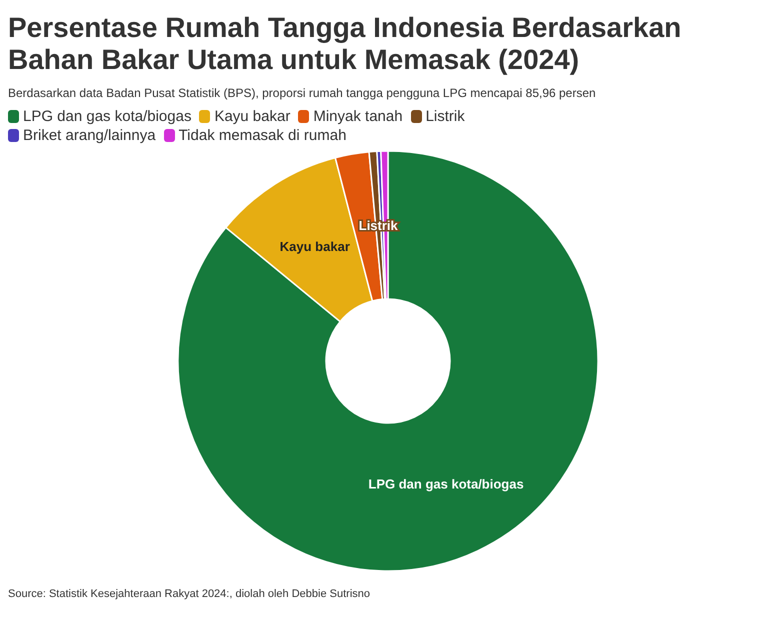 The width and height of the screenshot is (764, 638). Describe the element at coordinates (251, 116) in the screenshot. I see `legend-label: Kayu bakar` at that location.